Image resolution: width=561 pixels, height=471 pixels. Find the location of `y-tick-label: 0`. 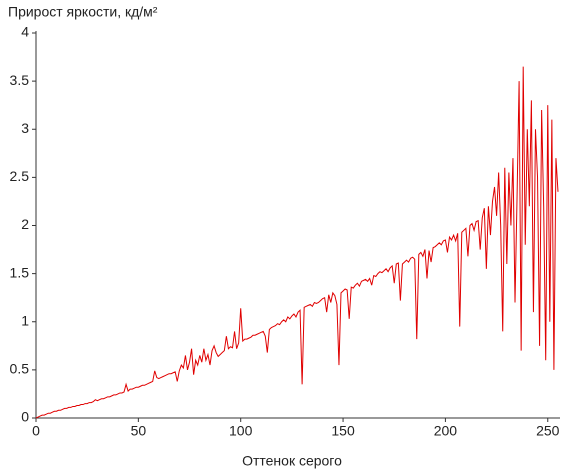

y-tick-label: 0 is located at coordinates (25, 417).